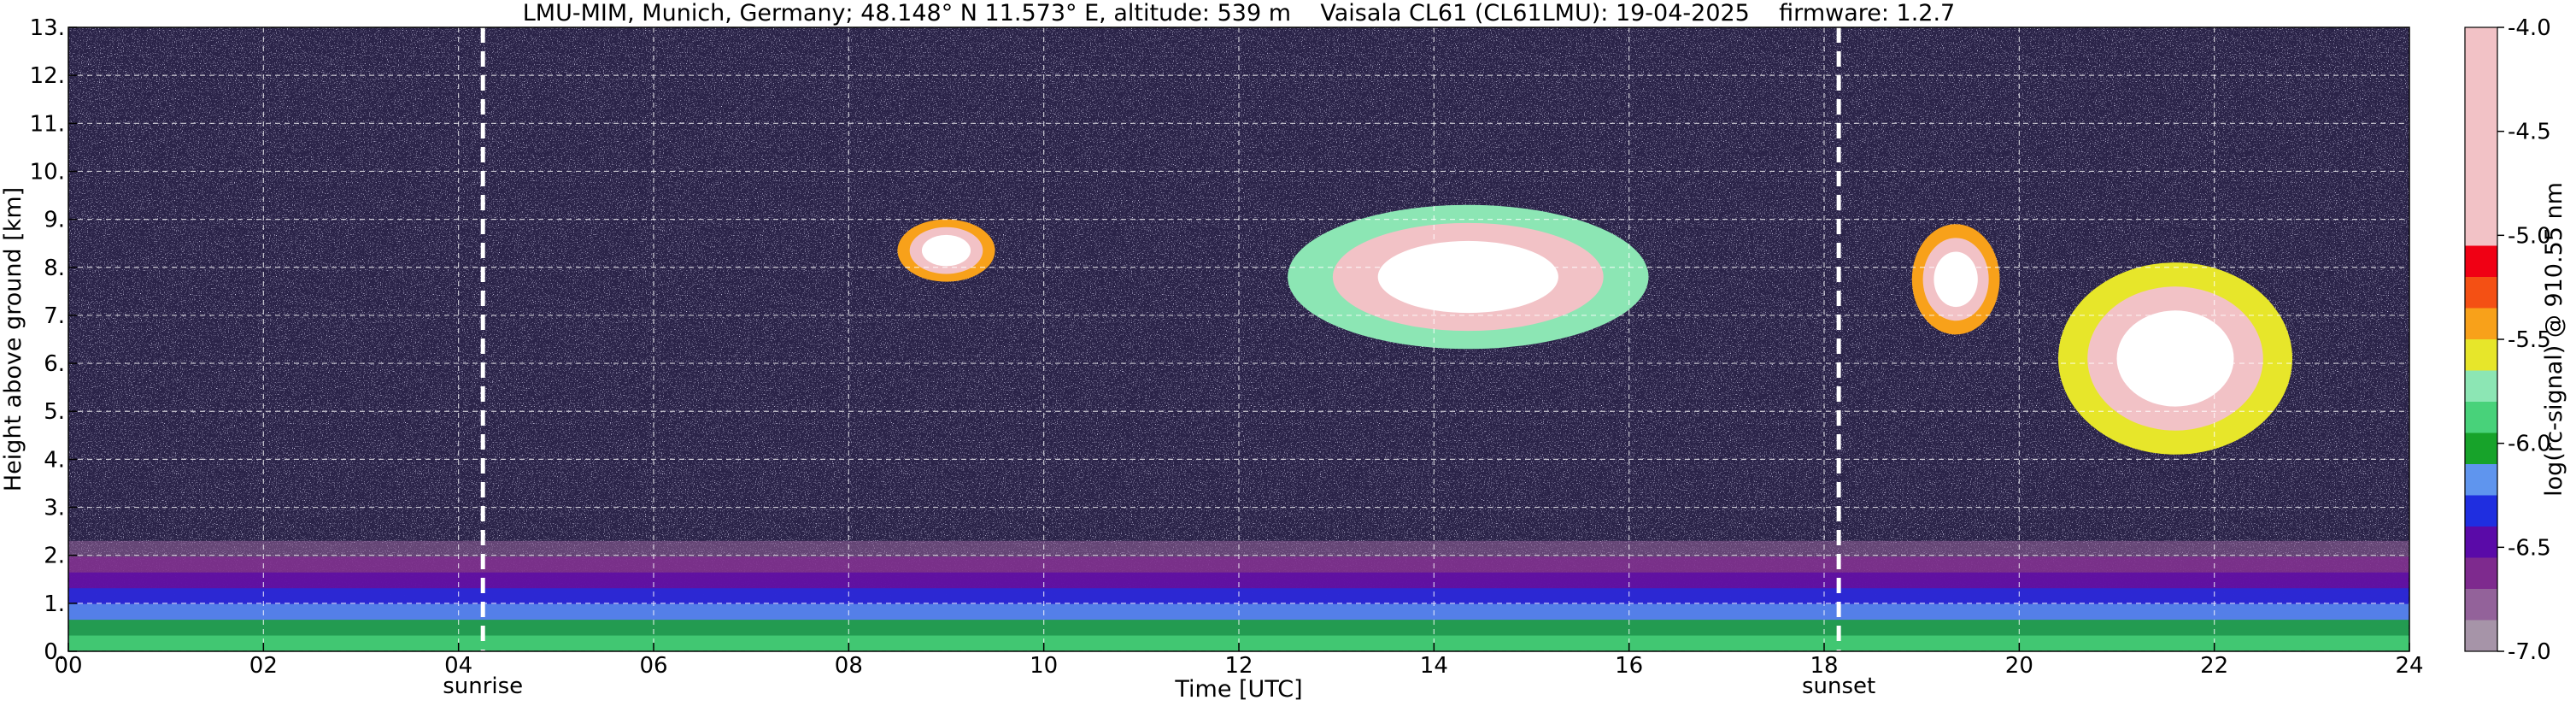 The image size is (2576, 706). What do you see at coordinates (54, 652) in the screenshot?
I see `y-tick-label: 0.` at bounding box center [54, 652].